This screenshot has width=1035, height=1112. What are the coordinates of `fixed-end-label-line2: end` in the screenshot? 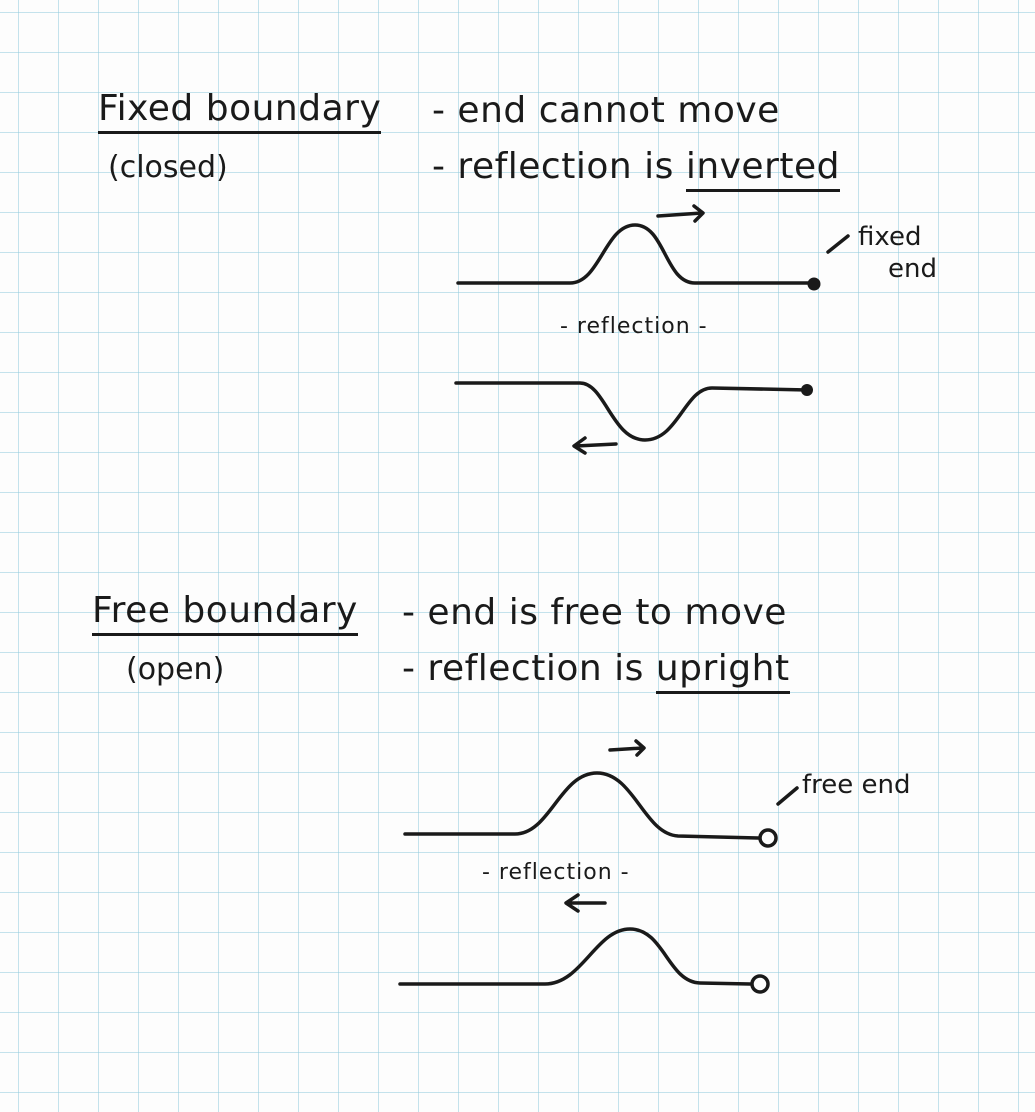 It's located at (912, 269).